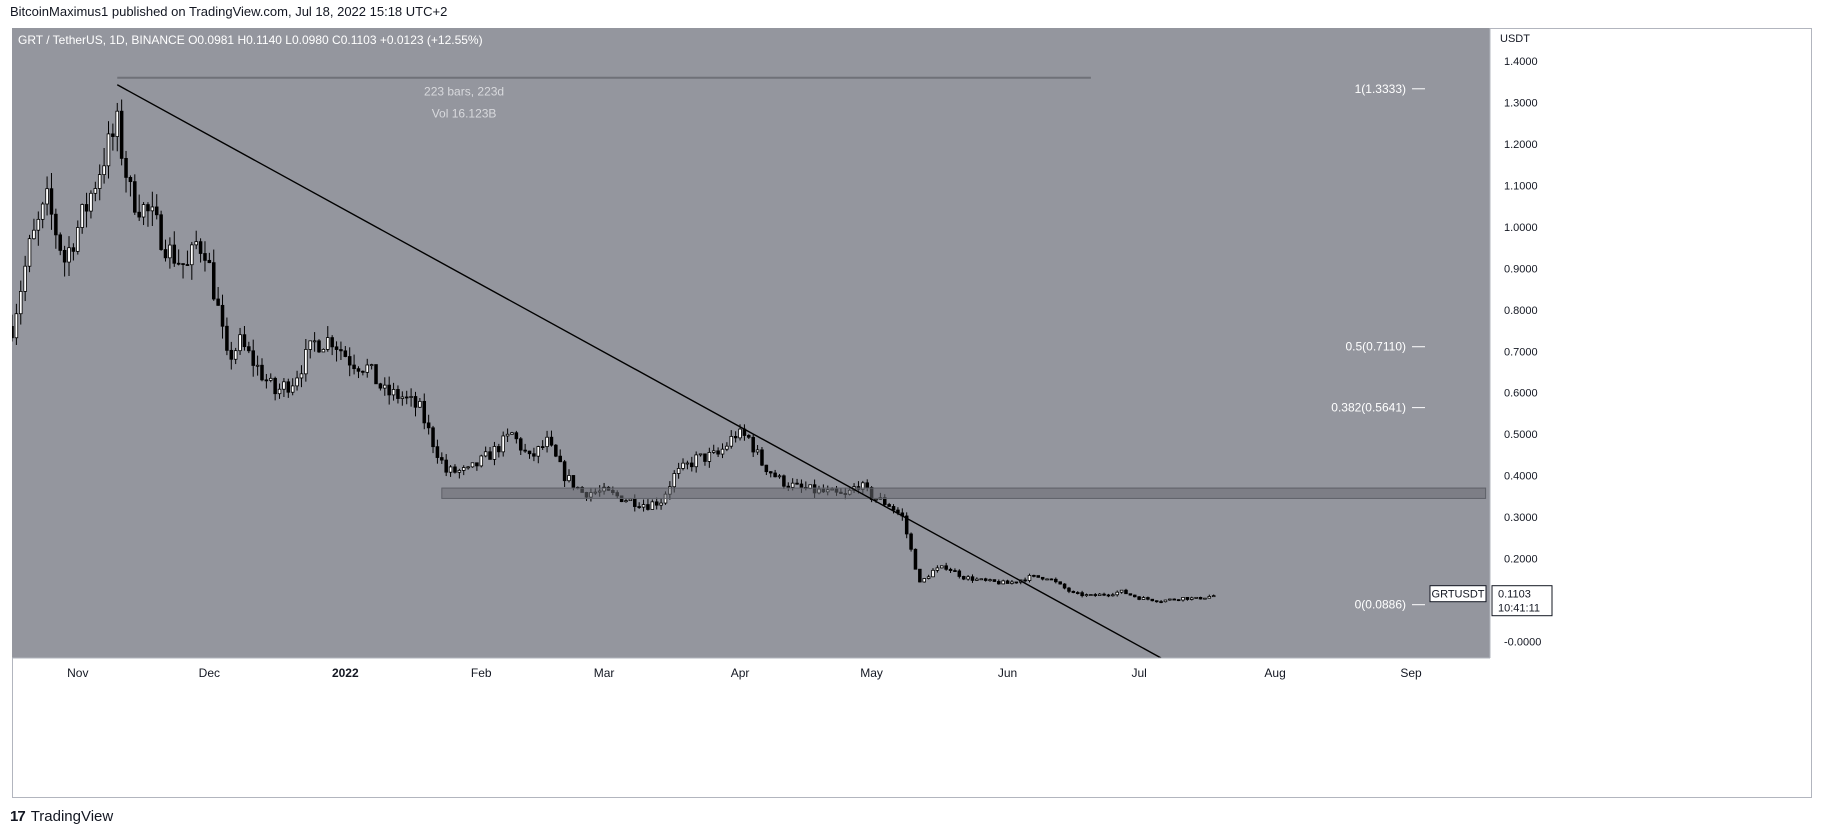  Describe the element at coordinates (1522, 642) in the screenshot. I see `y-tick-label: -0.0000` at that location.